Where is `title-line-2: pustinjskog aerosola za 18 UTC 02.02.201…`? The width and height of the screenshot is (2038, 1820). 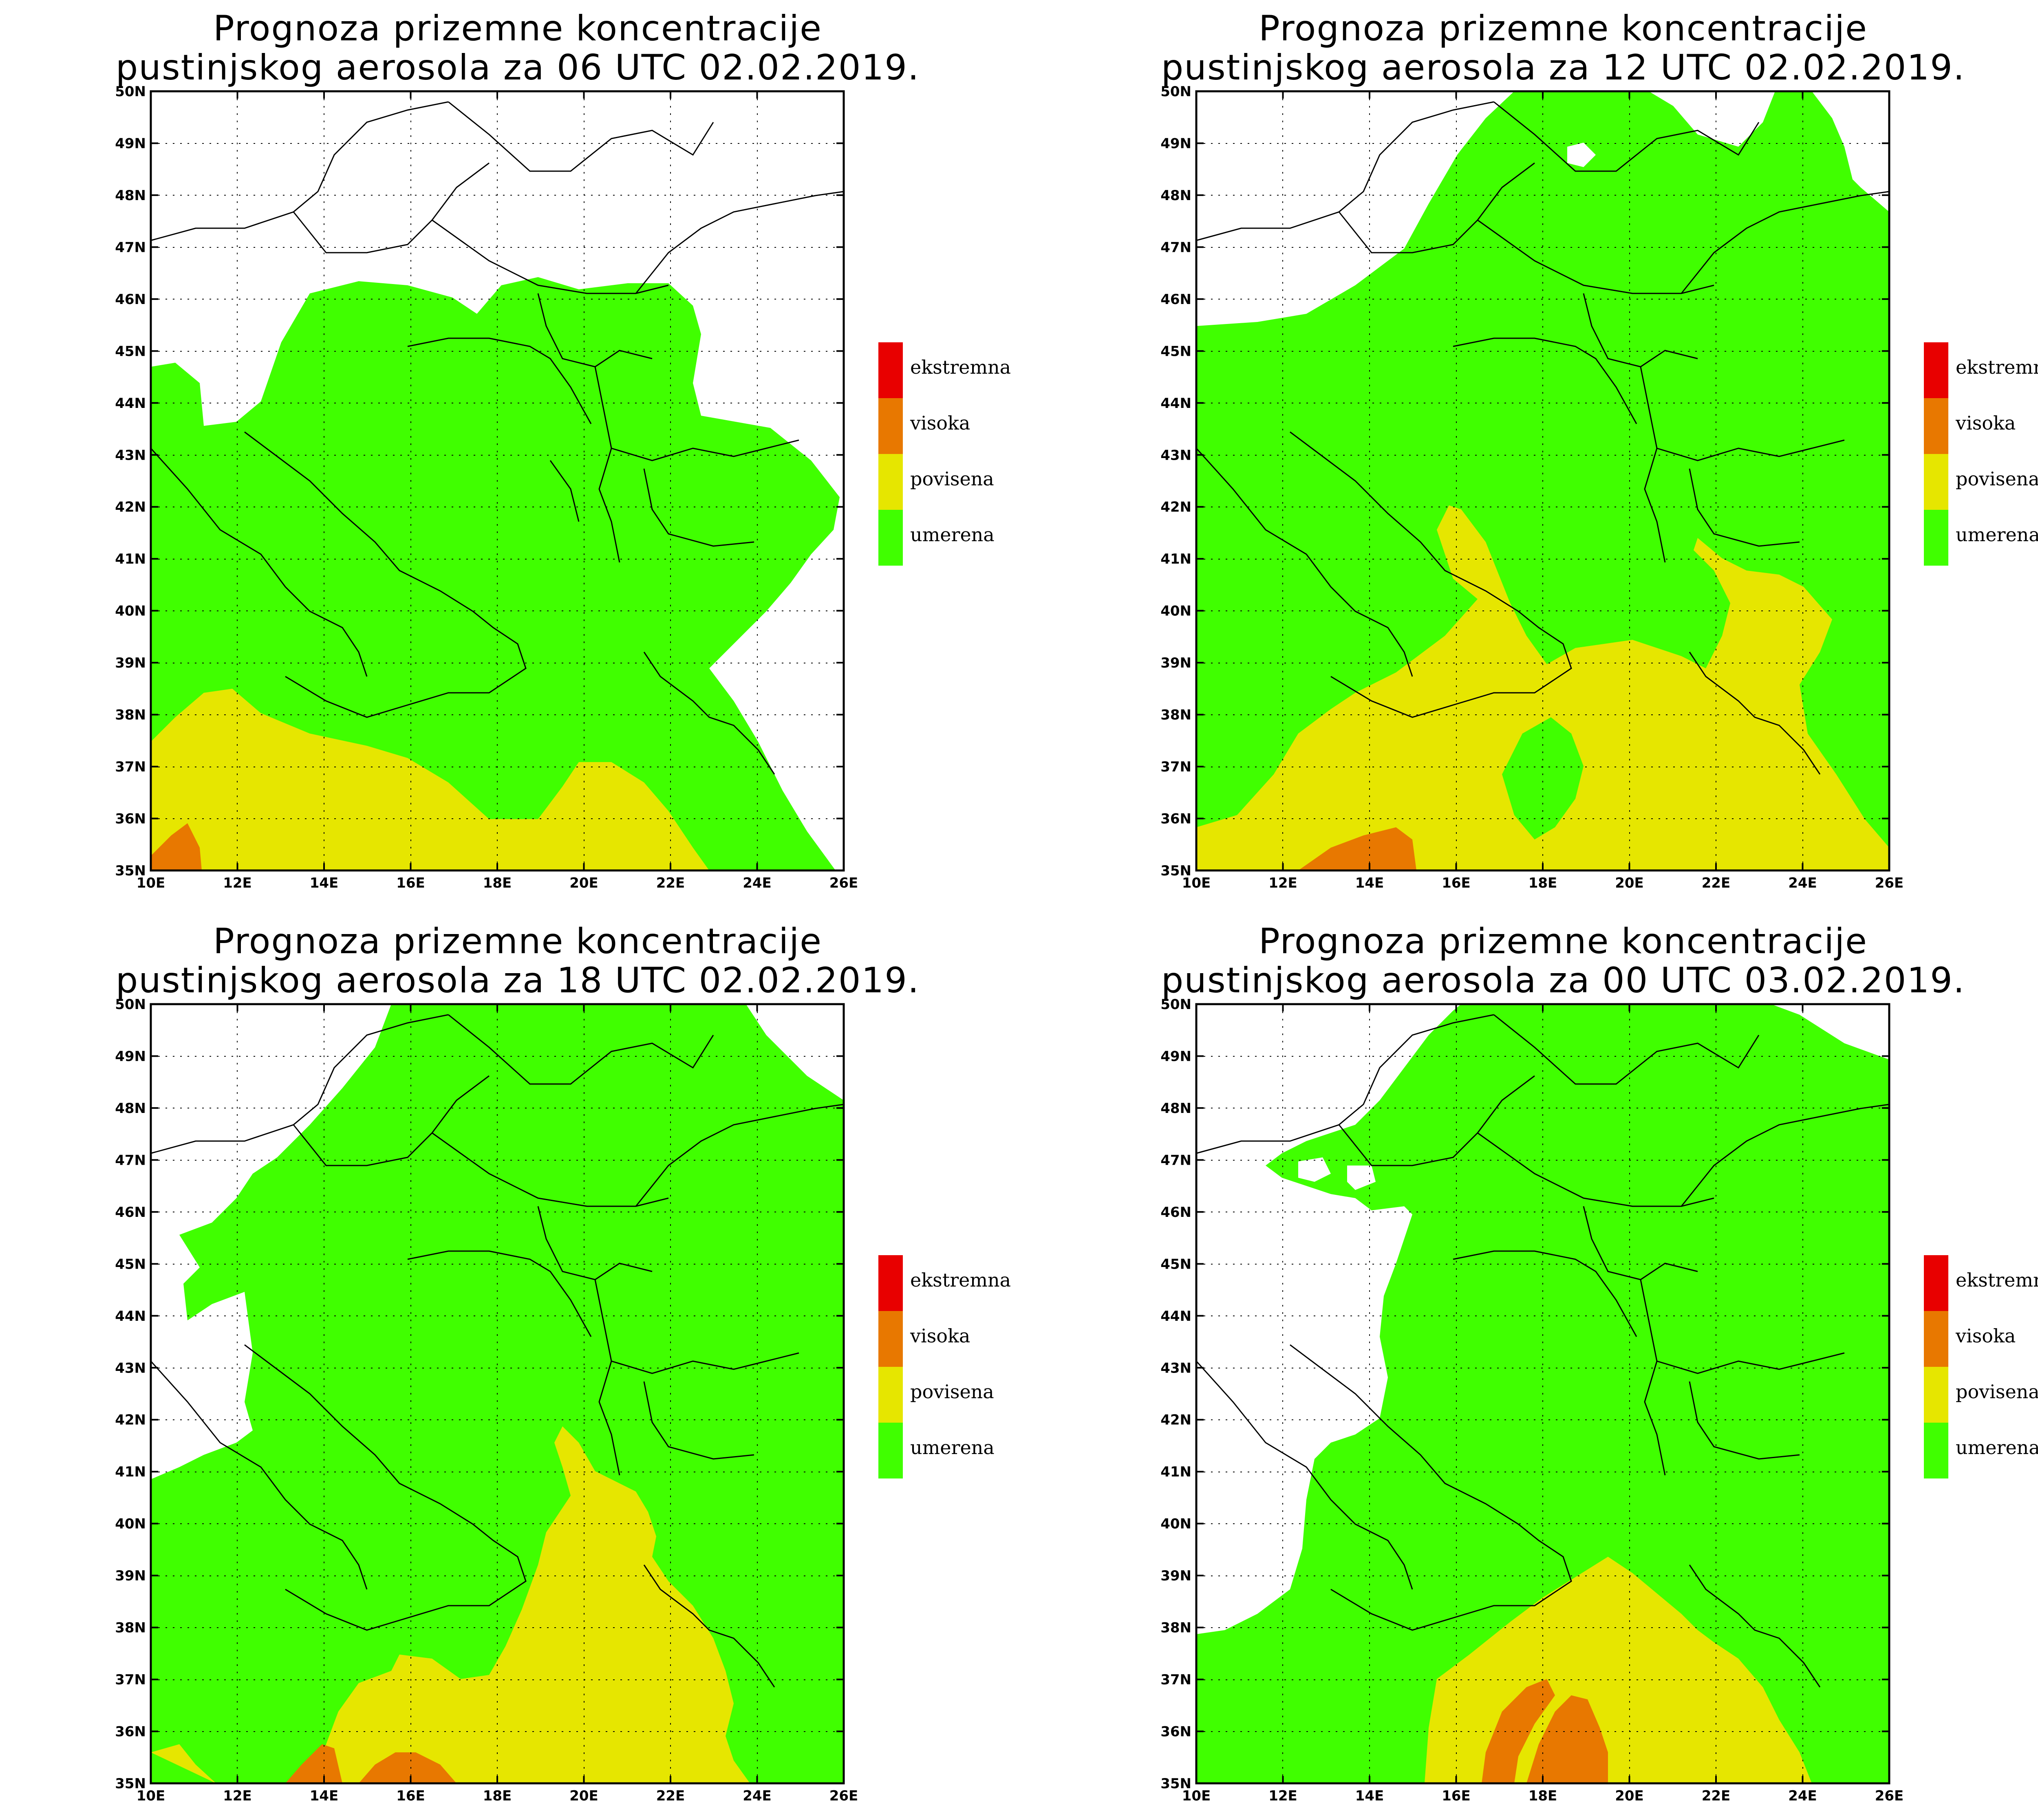 title-line-2: pustinjskog aerosola za 18 UTC 02.02.201… is located at coordinates (517, 981).